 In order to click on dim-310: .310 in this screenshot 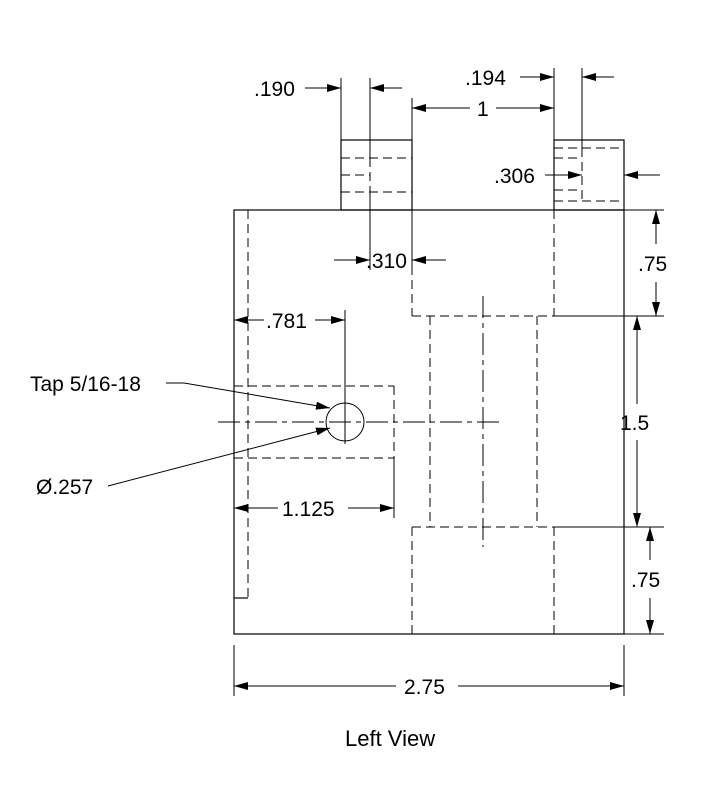, I will do `click(386, 261)`.